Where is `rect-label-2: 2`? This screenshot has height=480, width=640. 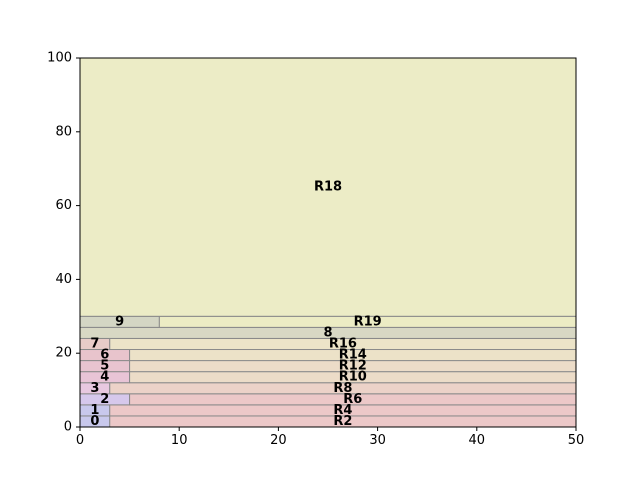 rect-label-2: 2 is located at coordinates (104, 399).